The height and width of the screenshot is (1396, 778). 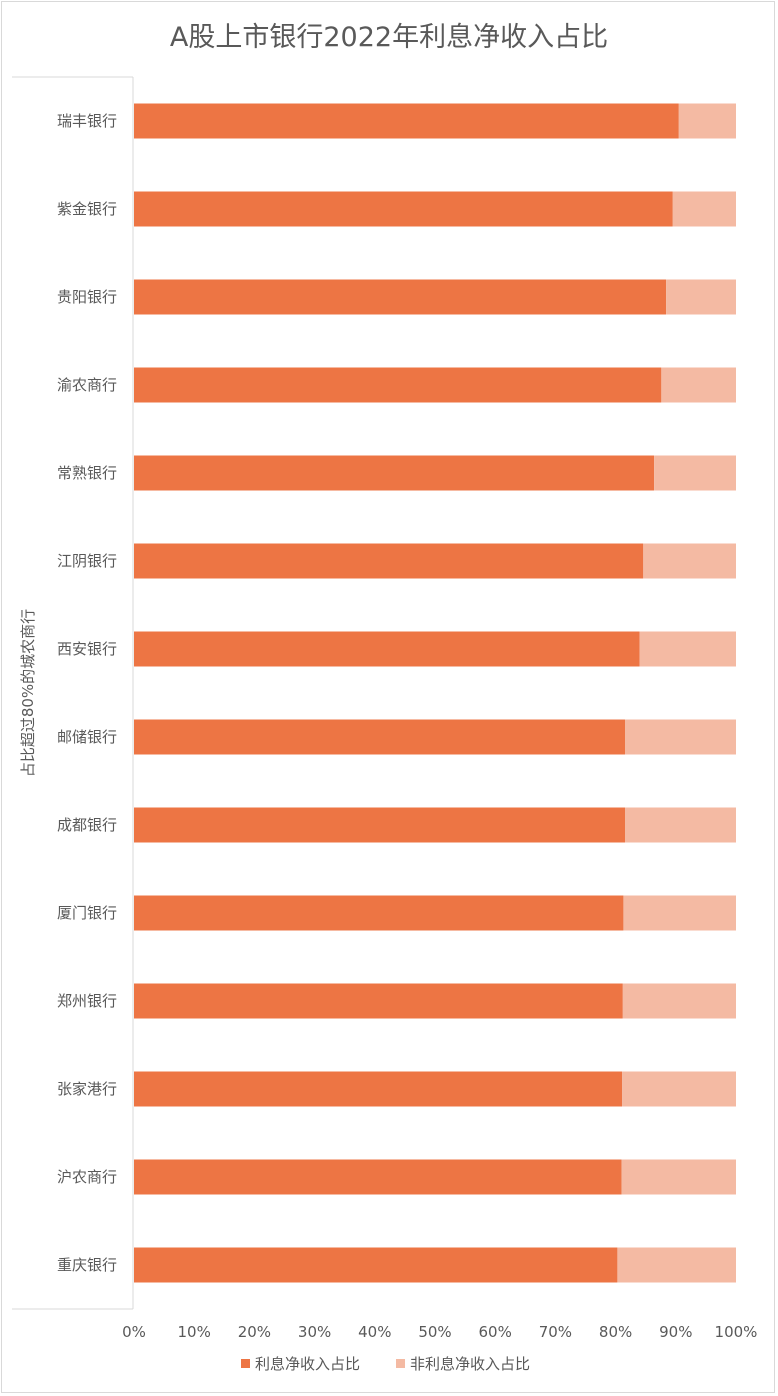 What do you see at coordinates (615, 1332) in the screenshot?
I see `x-tick-label: 80%` at bounding box center [615, 1332].